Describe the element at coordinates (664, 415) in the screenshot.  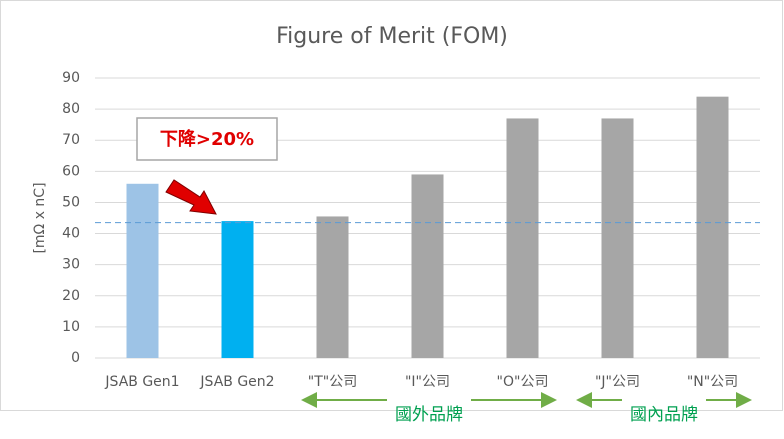
I see `group-label: 國內品牌` at that location.